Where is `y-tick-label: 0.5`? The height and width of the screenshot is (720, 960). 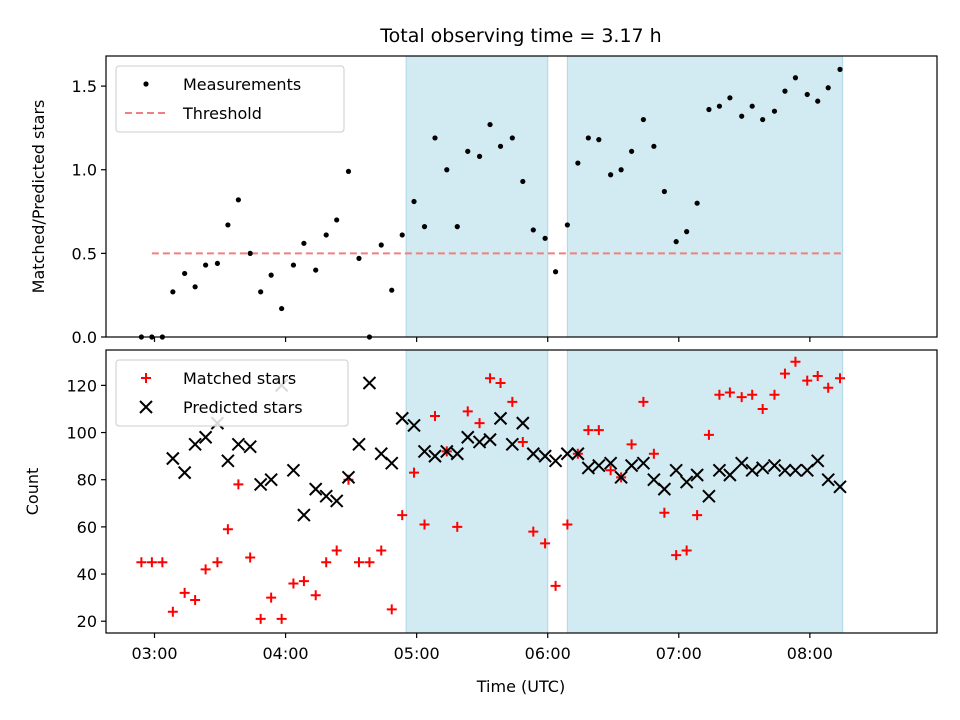
y-tick-label: 0.5 is located at coordinates (84, 253).